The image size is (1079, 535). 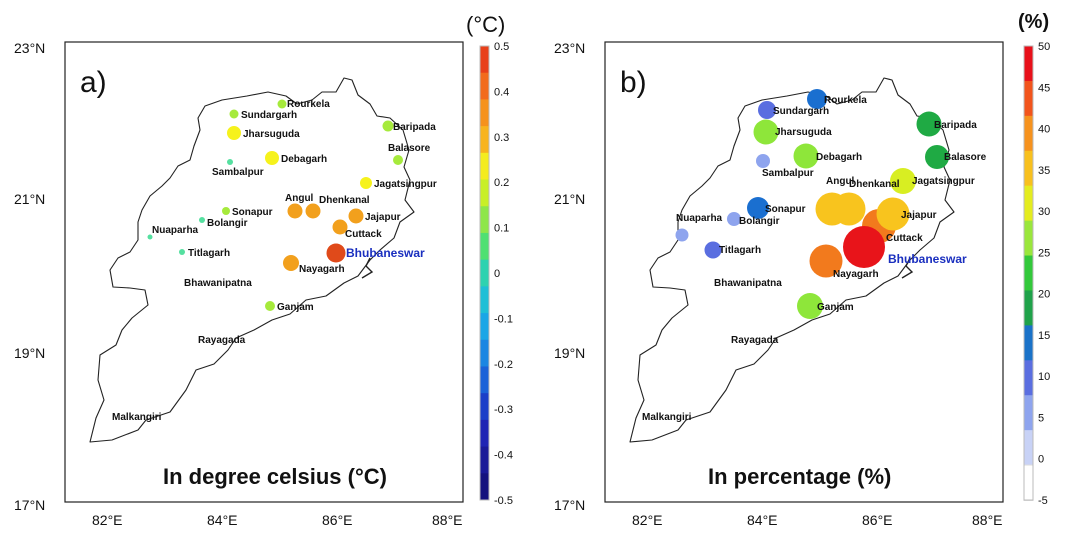 I want to click on colorbar-tick-label: -0.3, so click(x=503, y=410).